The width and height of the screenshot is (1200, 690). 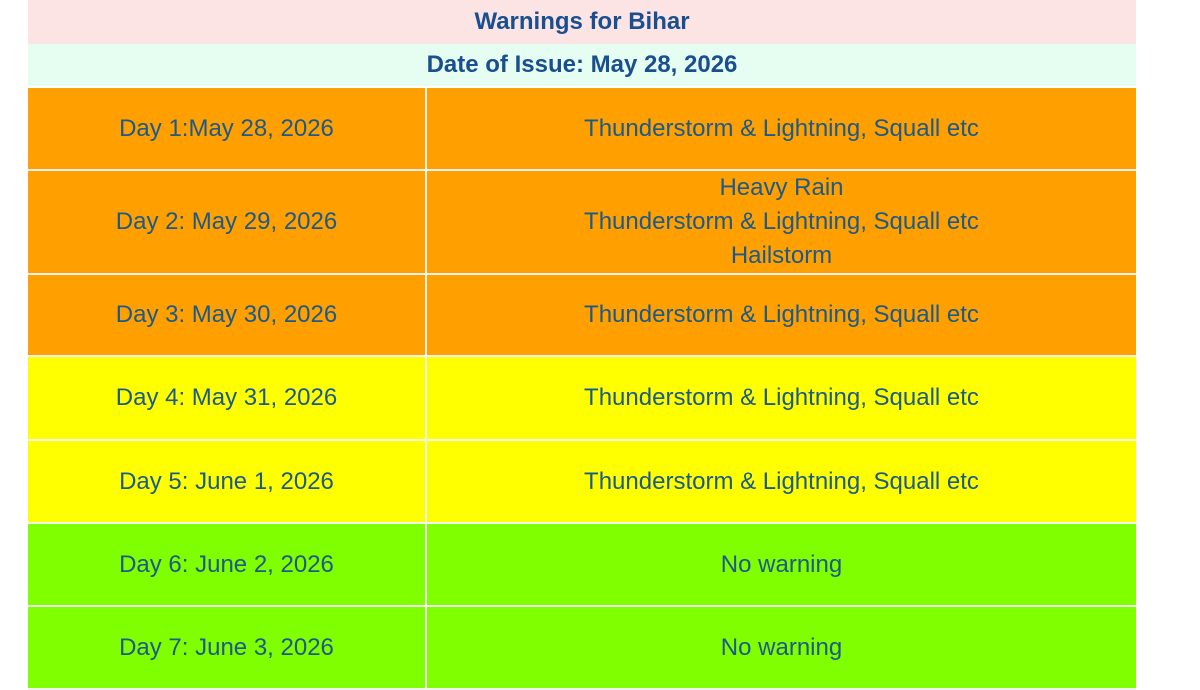 What do you see at coordinates (227, 647) in the screenshot?
I see `day-cell: Day 7: June 3, 2026` at bounding box center [227, 647].